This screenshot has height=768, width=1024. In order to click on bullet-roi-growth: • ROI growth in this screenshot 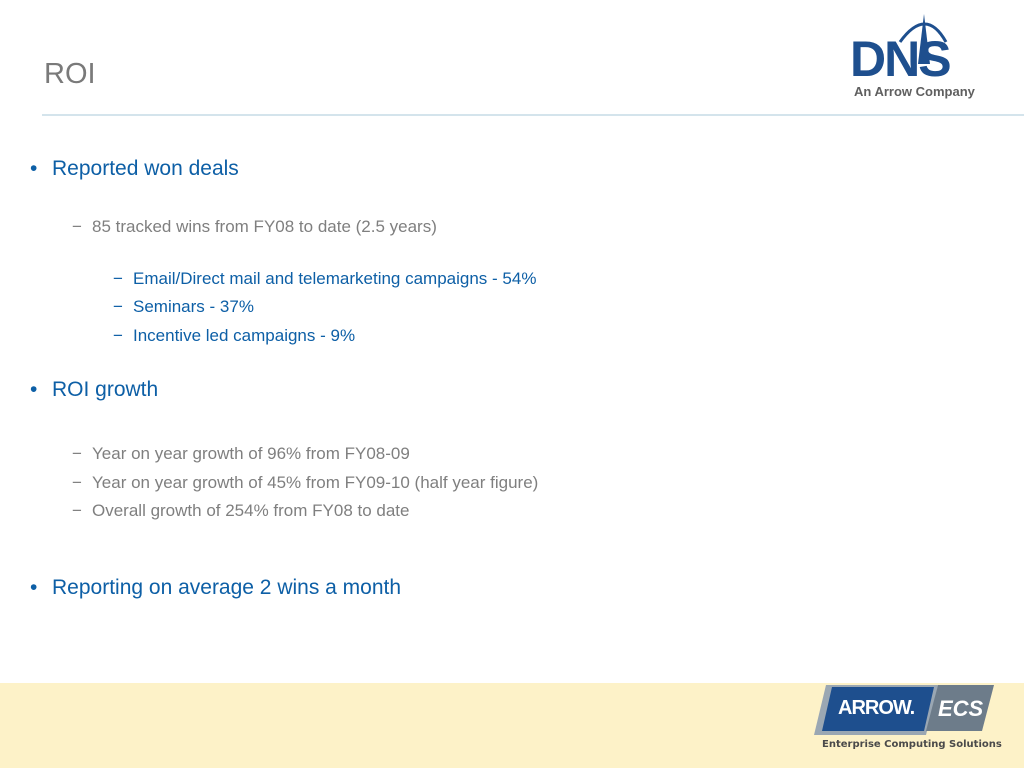, I will do `click(94, 390)`.